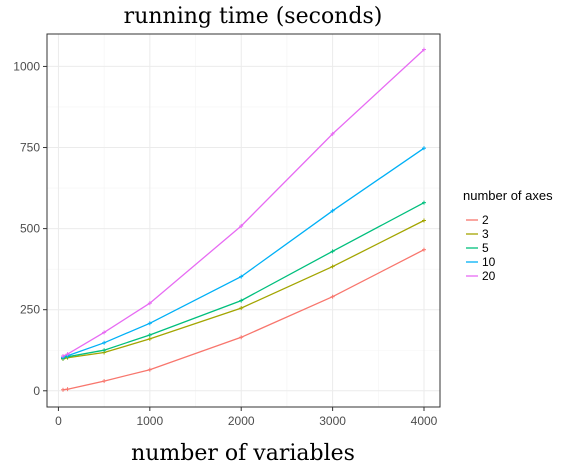 This screenshot has height=470, width=576. Describe the element at coordinates (58, 421) in the screenshot. I see `x-tick-label: 0` at that location.